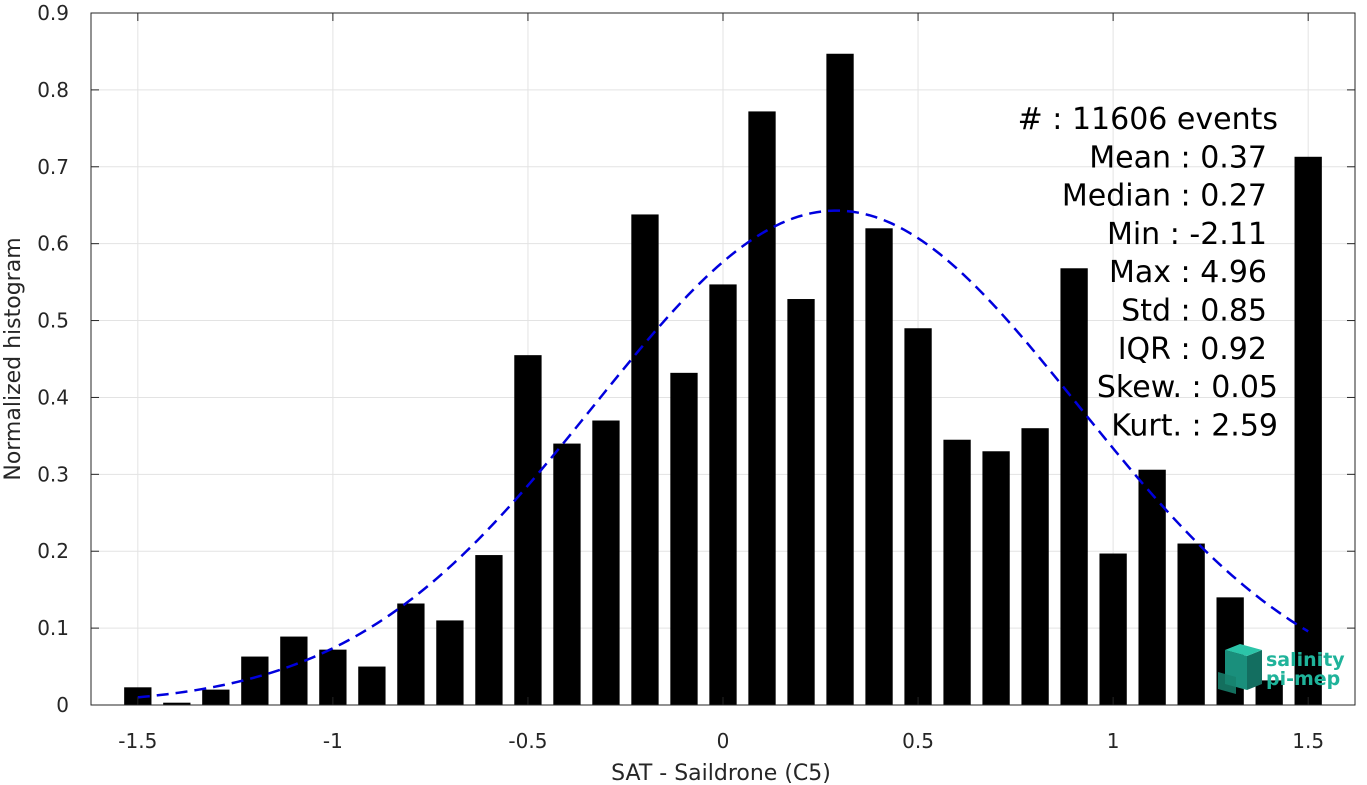 Image resolution: width=1367 pixels, height=785 pixels. Describe the element at coordinates (1178, 157) in the screenshot. I see `stat-line: Mean : 0.37` at that location.